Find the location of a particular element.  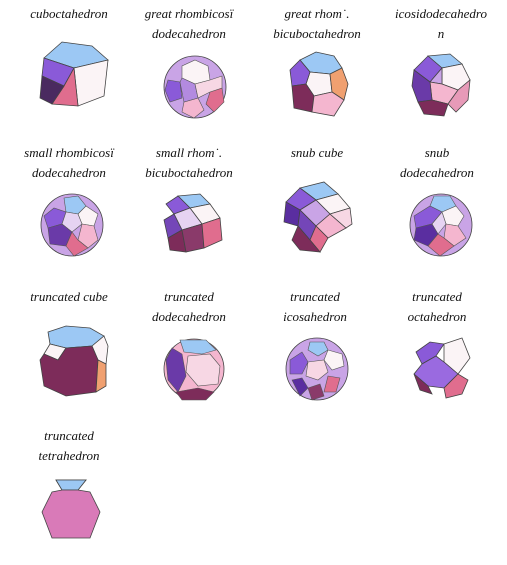

small-rhombicosidodecahedron-icon is located at coordinates (72, 225).